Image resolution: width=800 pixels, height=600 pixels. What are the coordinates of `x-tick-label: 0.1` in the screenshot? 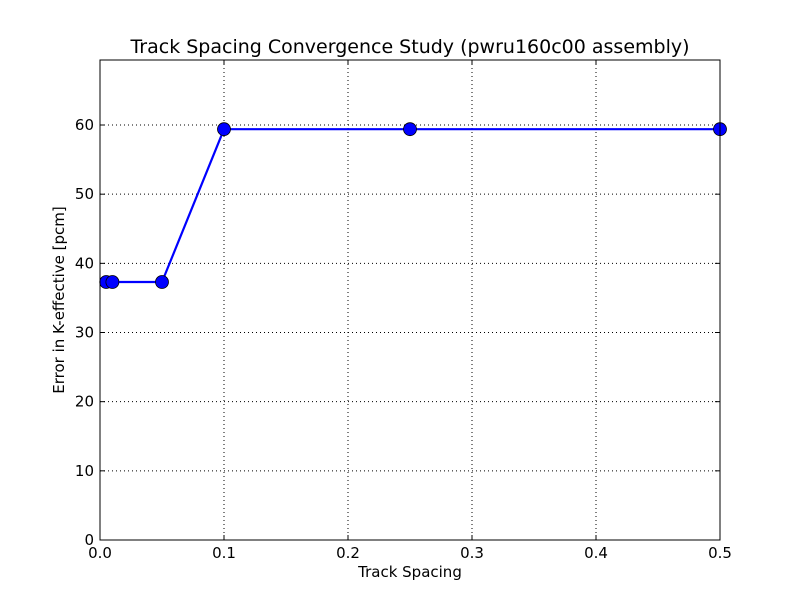 It's located at (224, 553).